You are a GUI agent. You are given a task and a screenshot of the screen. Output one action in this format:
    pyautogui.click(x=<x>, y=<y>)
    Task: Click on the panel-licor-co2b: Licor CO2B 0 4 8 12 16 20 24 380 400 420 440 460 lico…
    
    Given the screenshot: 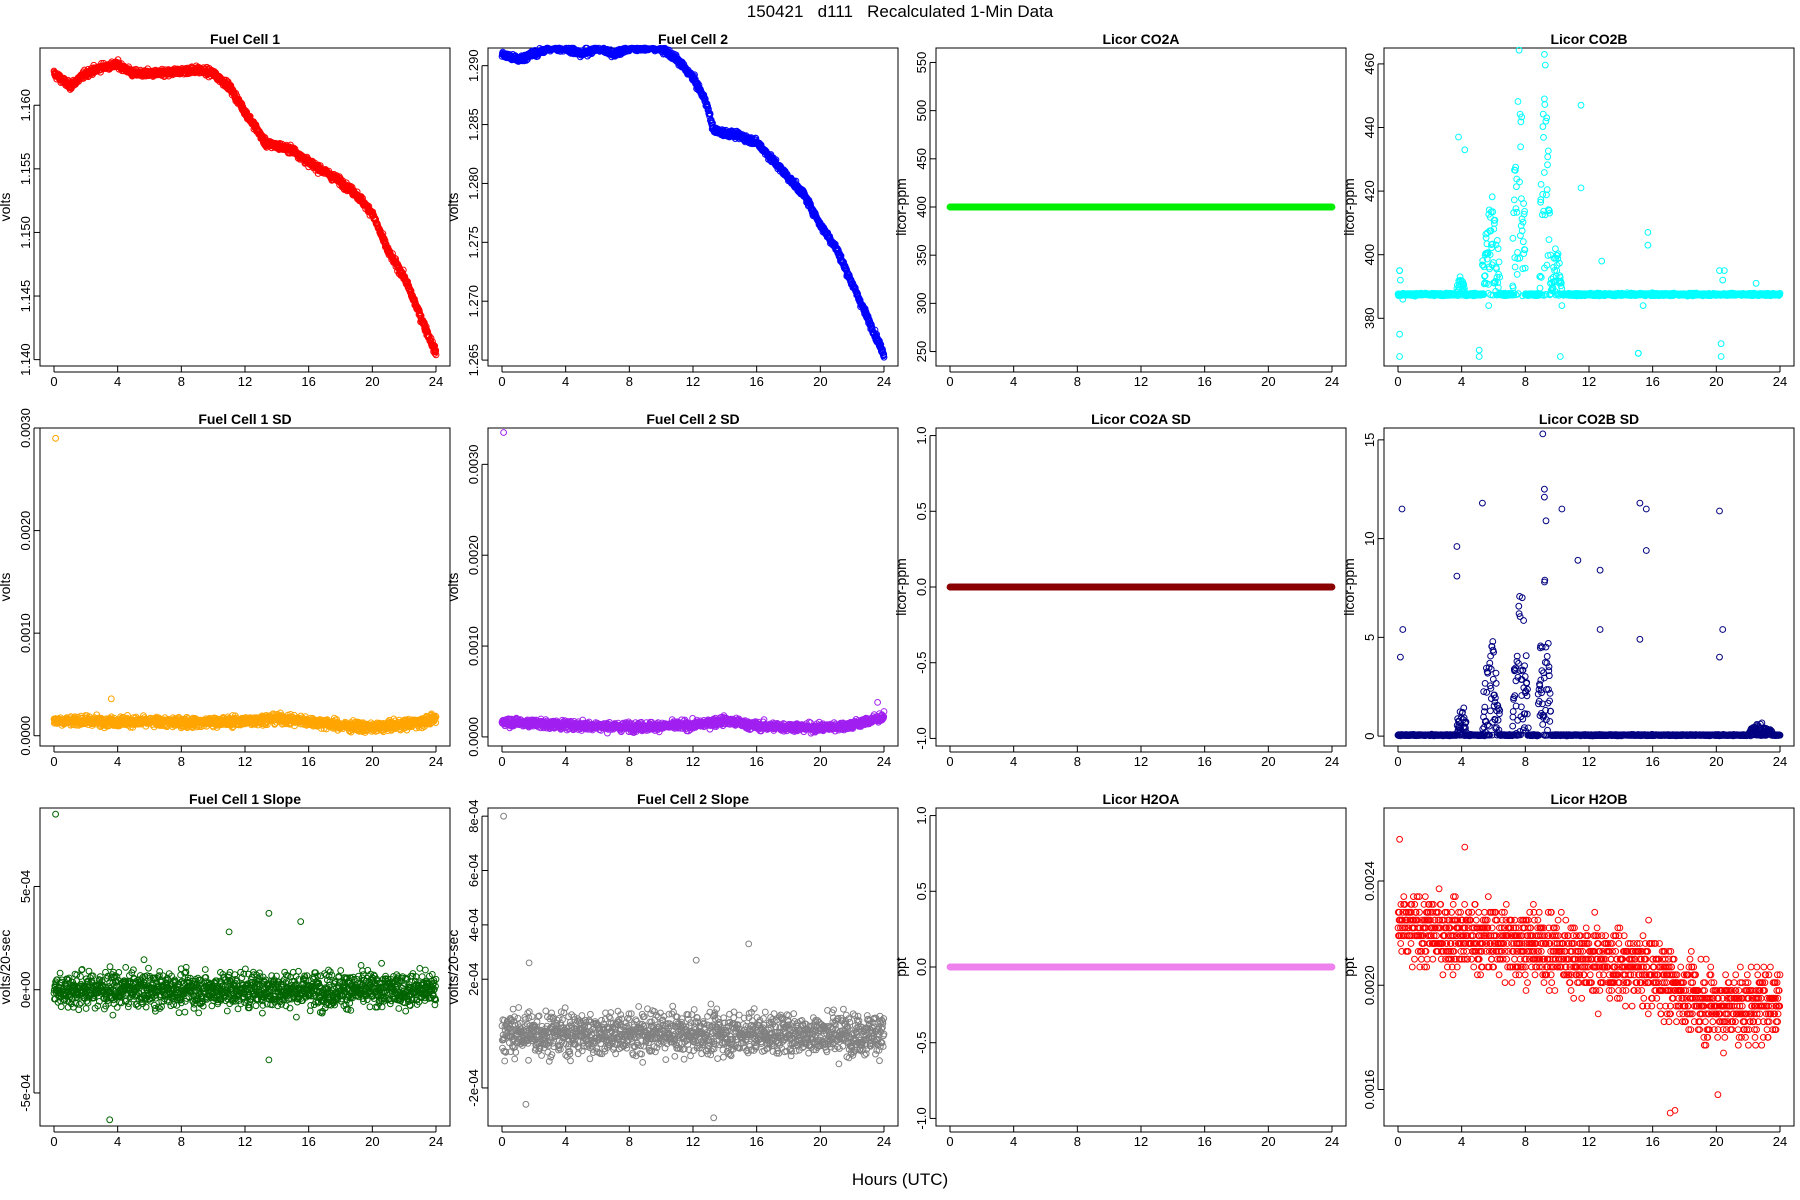 What is the action you would take?
    pyautogui.click(x=1568, y=210)
    